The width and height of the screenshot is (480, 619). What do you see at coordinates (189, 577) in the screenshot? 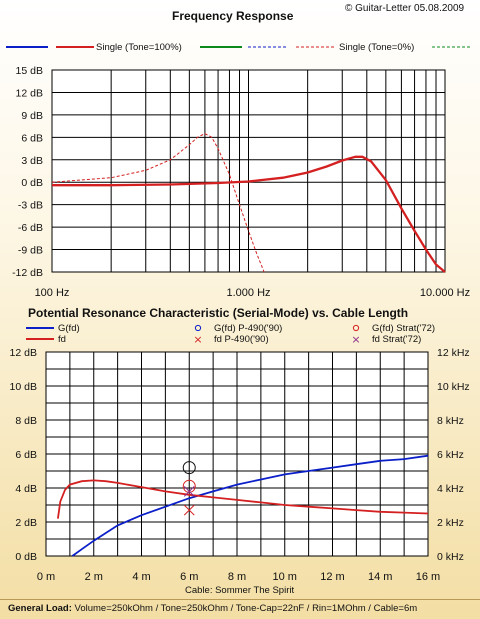
I see `x-tick-label: 6 m` at bounding box center [189, 577].